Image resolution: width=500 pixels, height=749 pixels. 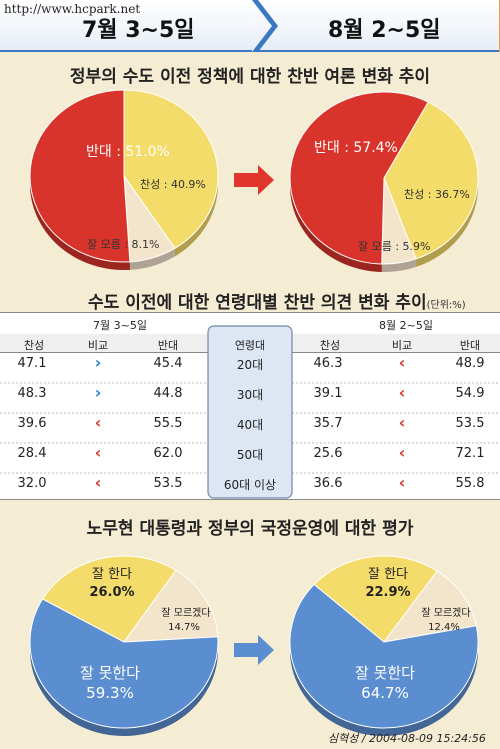 I want to click on col-header-jul-cmp: 비교, so click(x=98, y=345).